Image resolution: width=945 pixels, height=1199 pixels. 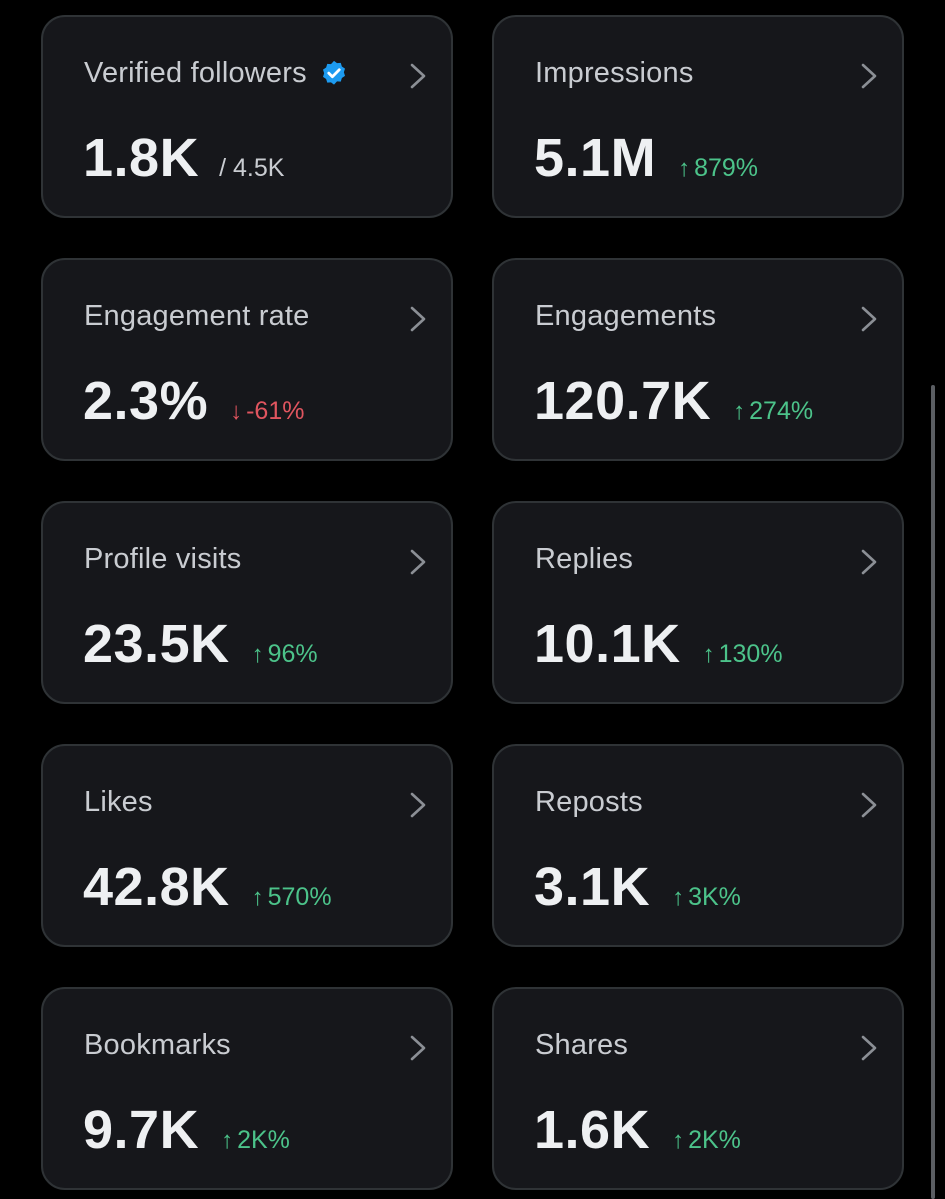 What do you see at coordinates (592, 1130) in the screenshot?
I see `metric-value: 1.6K` at bounding box center [592, 1130].